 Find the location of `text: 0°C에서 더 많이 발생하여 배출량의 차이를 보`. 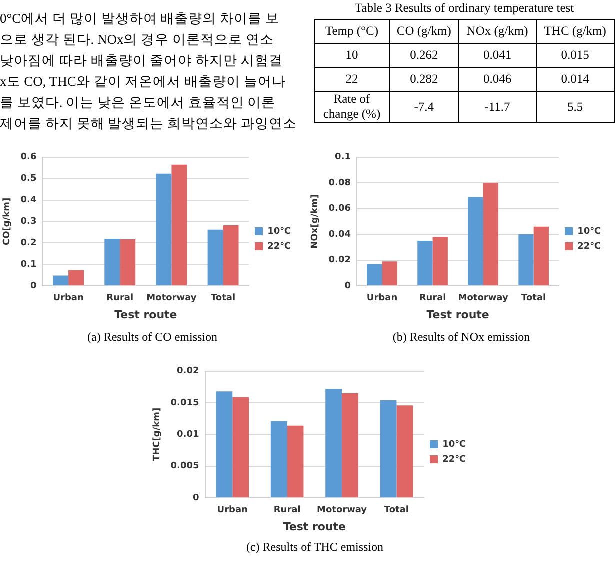

text: 0°C에서 더 많이 발생하여 배출량의 차이를 보 is located at coordinates (140, 19).